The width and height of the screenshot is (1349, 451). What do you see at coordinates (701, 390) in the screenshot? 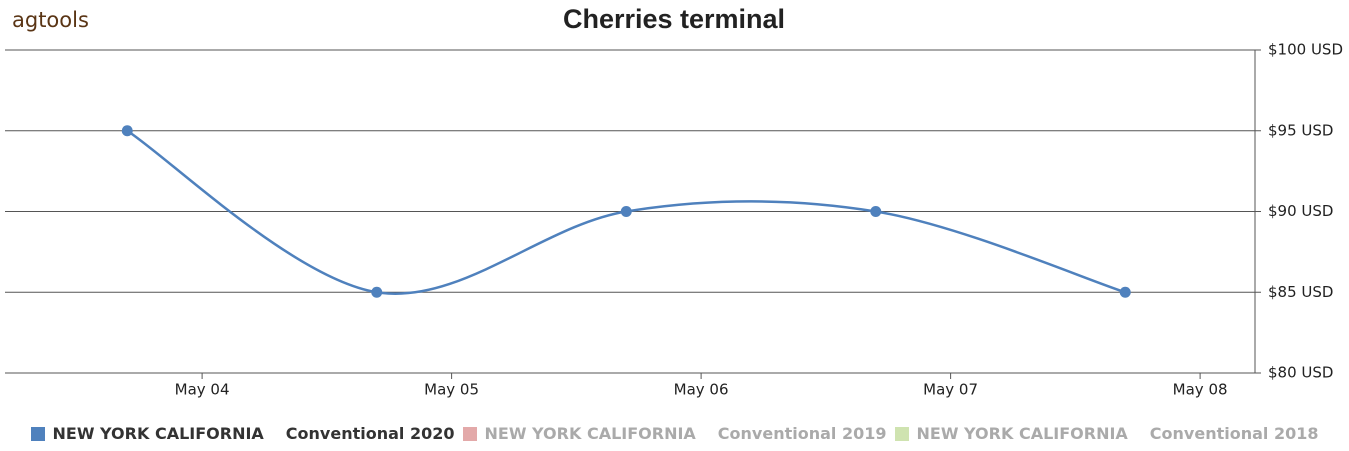
I see `x-tick-label: May 06` at bounding box center [701, 390].